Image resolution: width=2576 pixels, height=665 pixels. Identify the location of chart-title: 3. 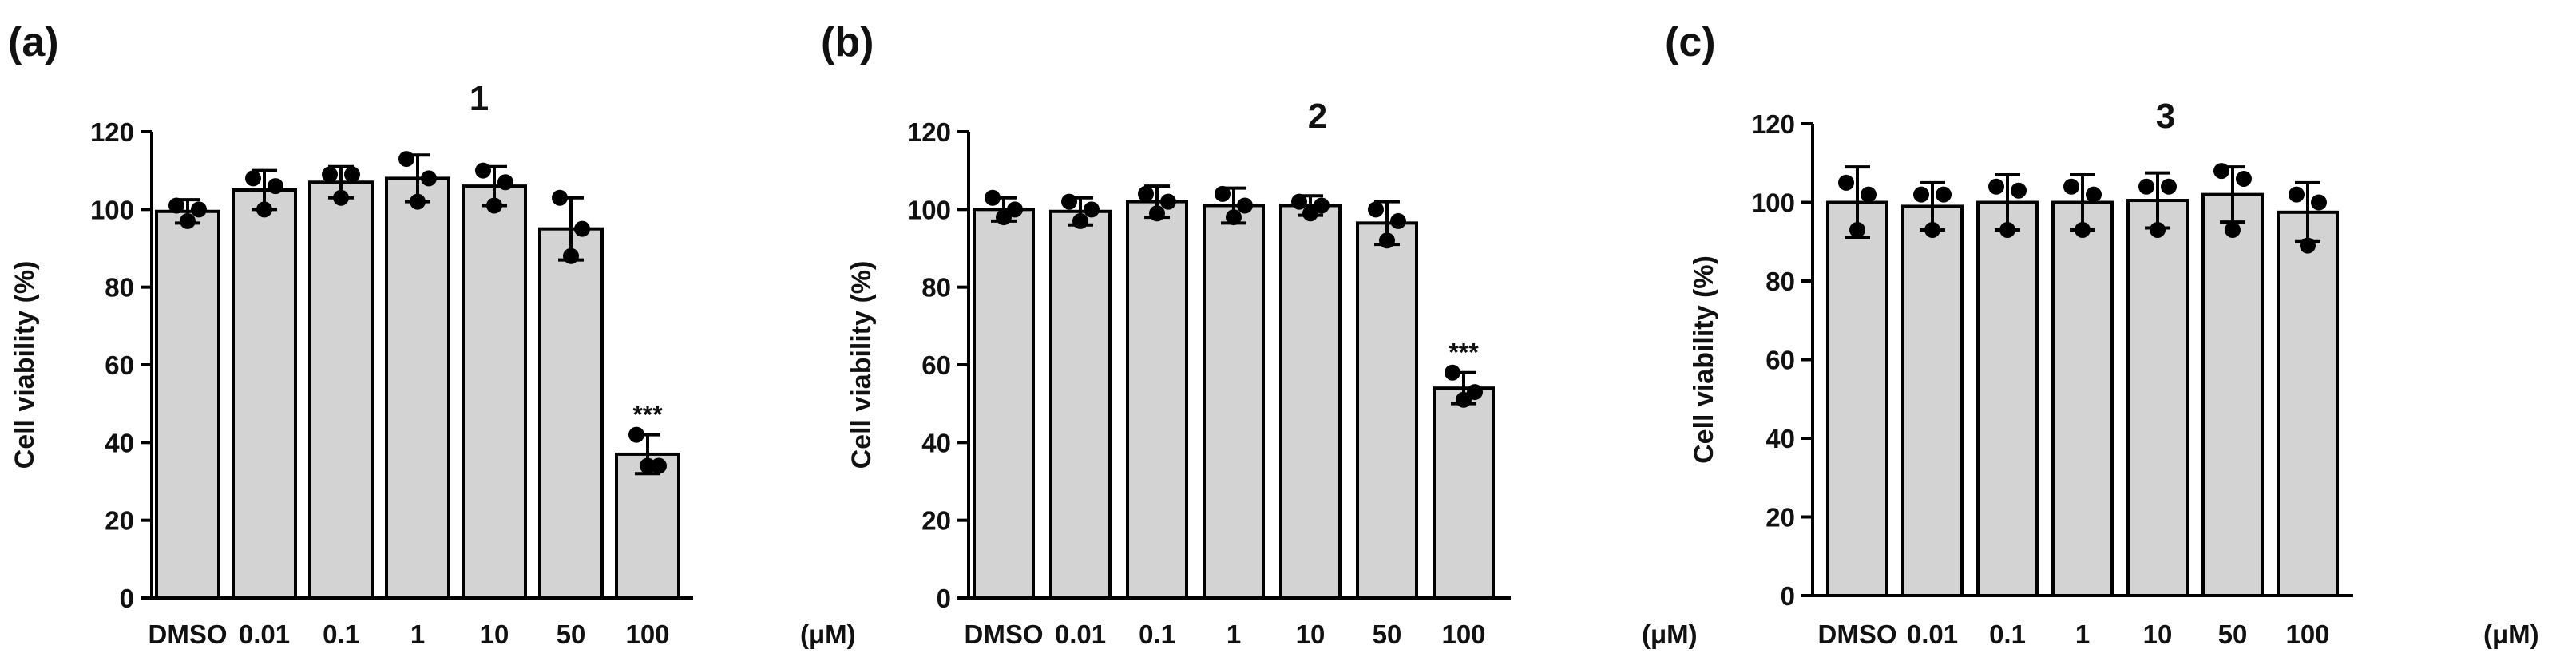
(2165, 117).